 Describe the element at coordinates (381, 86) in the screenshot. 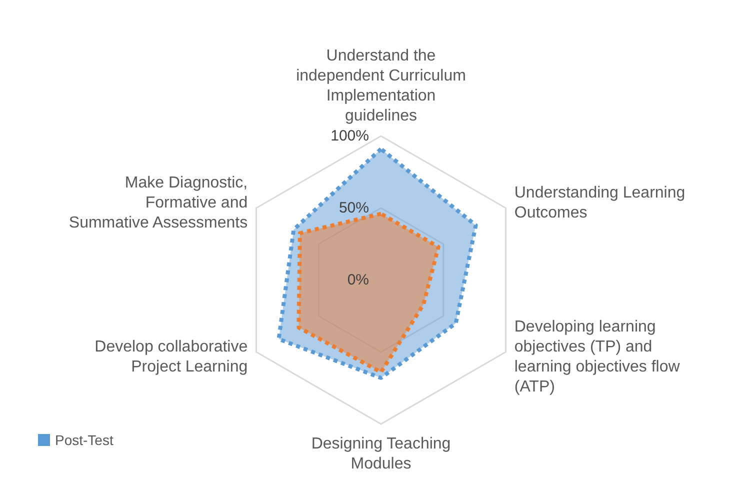

I see `spoke-label: Understand the independent Curriculum Implementation guidelines` at that location.